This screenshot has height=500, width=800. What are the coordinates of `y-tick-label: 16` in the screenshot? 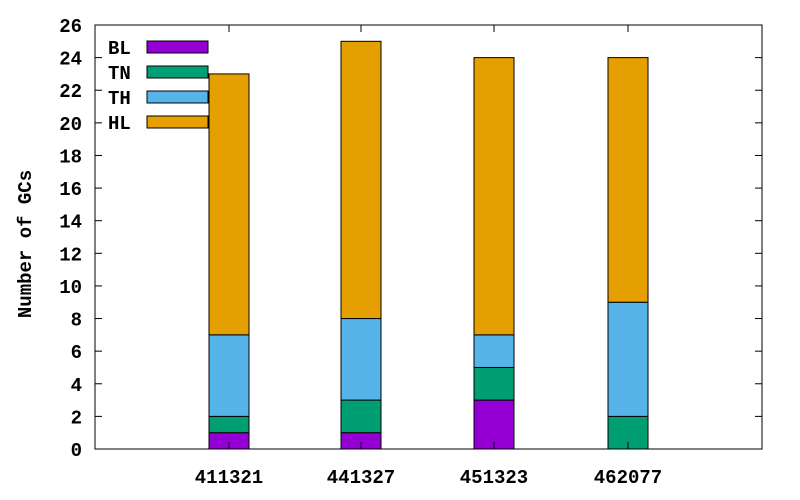 It's located at (70, 190).